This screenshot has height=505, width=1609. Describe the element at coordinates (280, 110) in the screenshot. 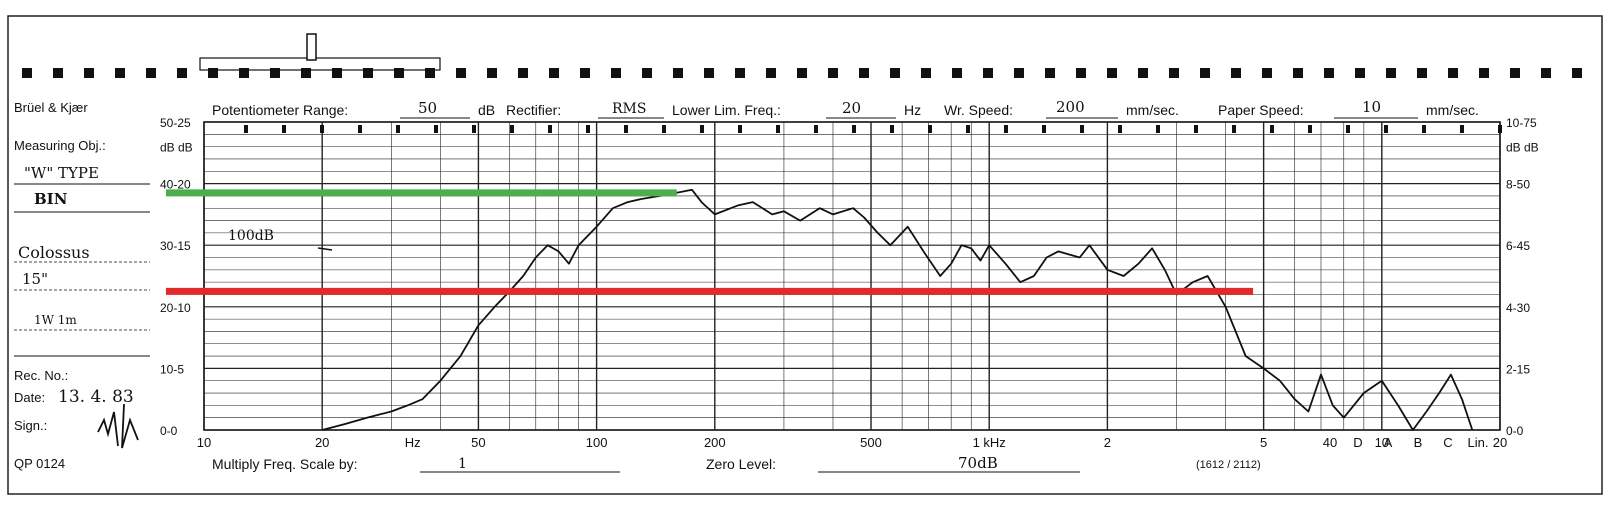

I see `pot-range-label: Potentiometer Range:` at that location.